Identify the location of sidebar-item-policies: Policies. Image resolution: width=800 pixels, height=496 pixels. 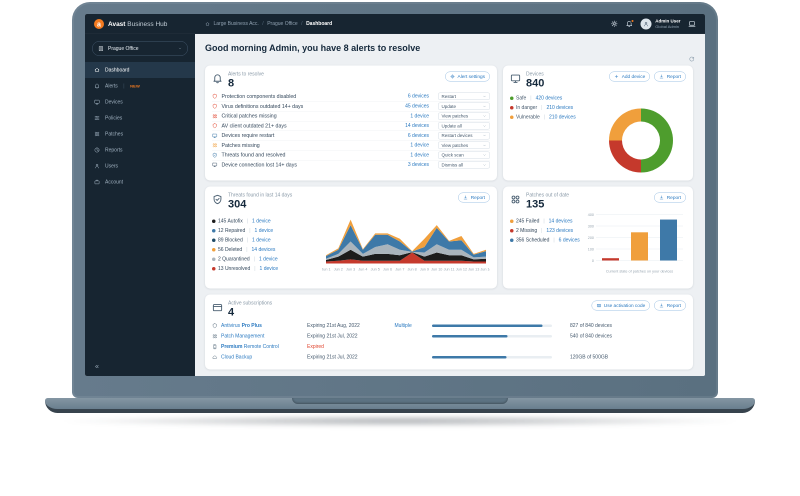
(140, 118).